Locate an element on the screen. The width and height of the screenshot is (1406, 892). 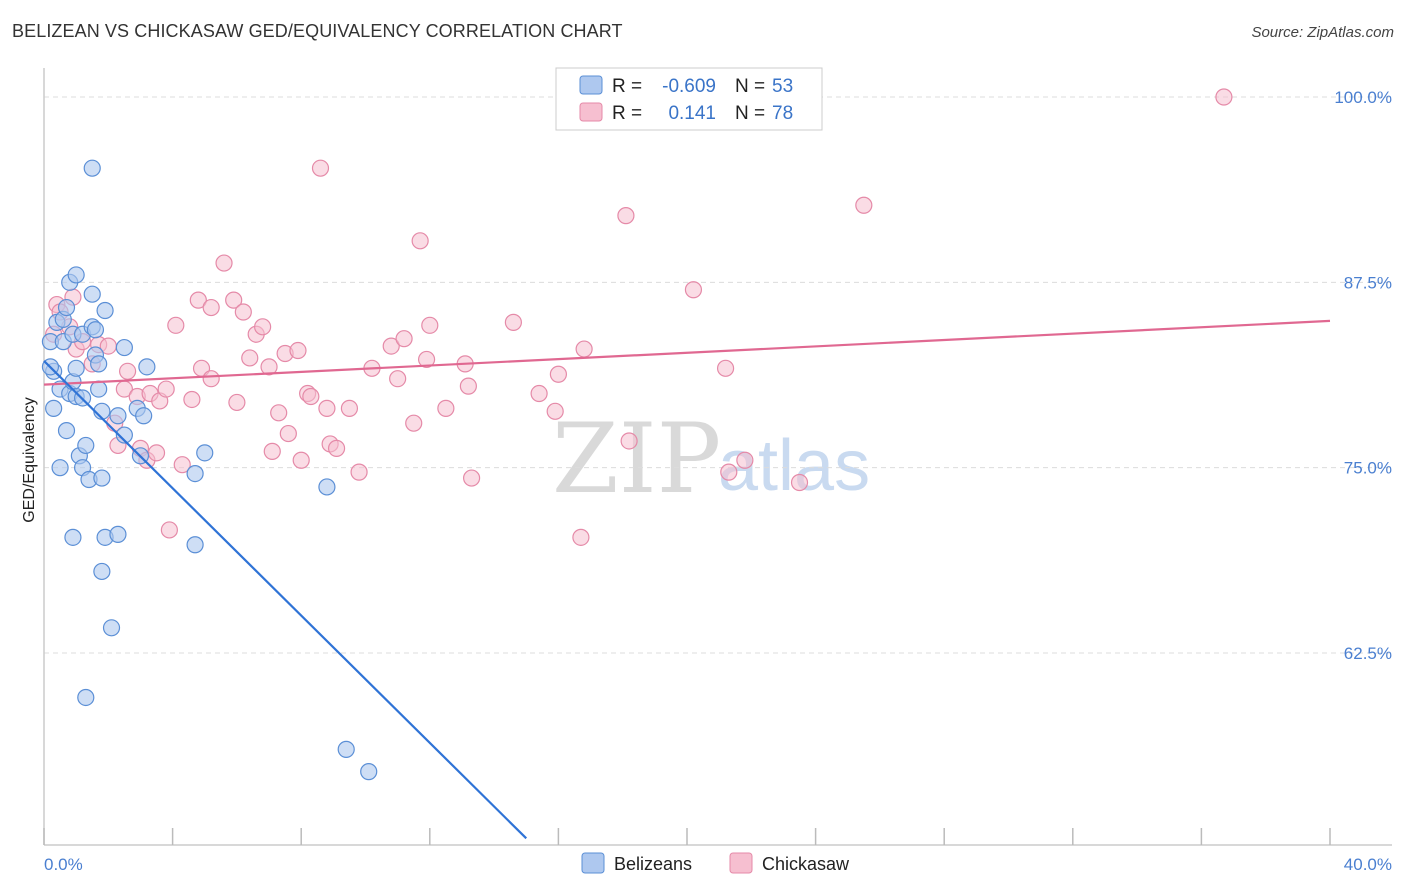
legend-r-value-2: 0.141 is located at coordinates (692, 113).